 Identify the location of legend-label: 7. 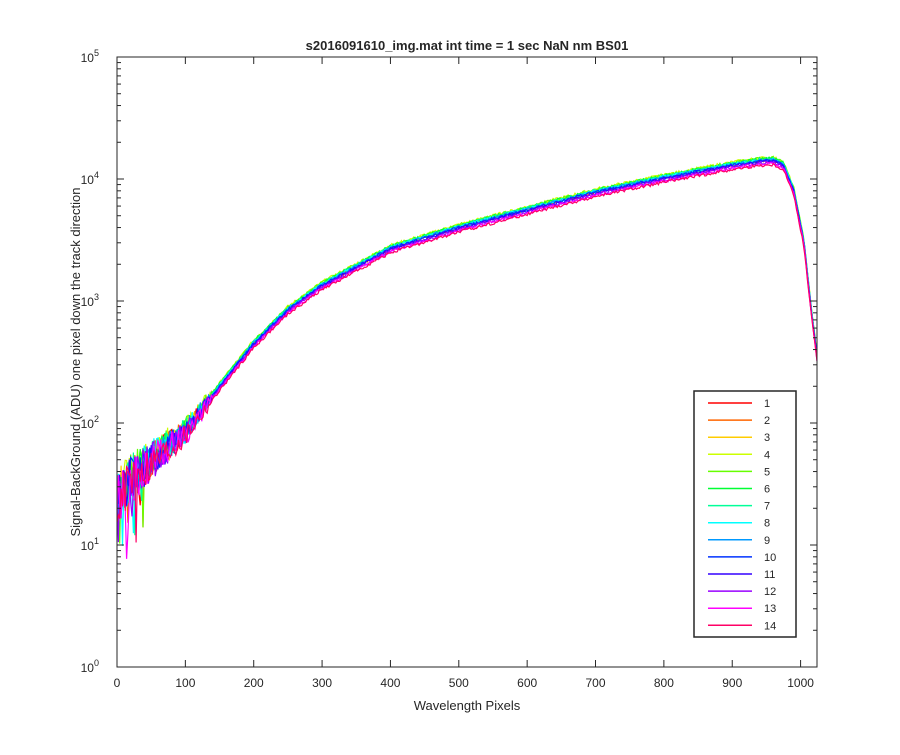
(767, 507).